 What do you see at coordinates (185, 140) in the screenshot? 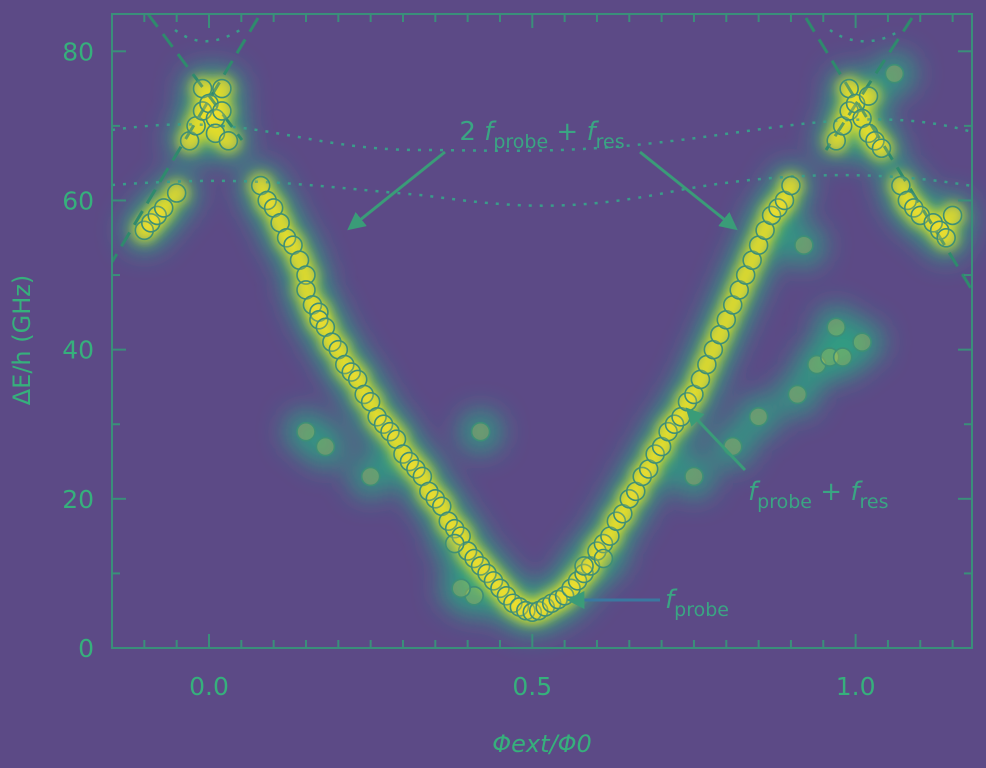
I see `theory-dashed-left-b` at bounding box center [185, 140].